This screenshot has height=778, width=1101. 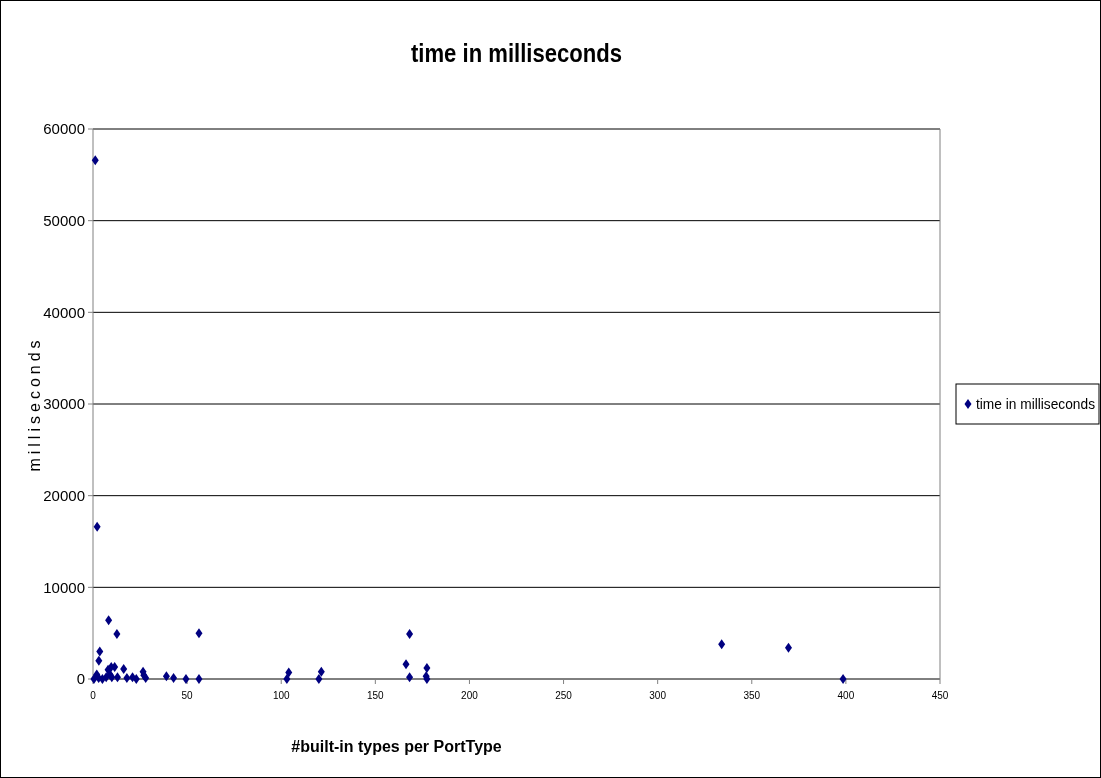 I want to click on x-tick-label: 200, so click(x=470, y=695).